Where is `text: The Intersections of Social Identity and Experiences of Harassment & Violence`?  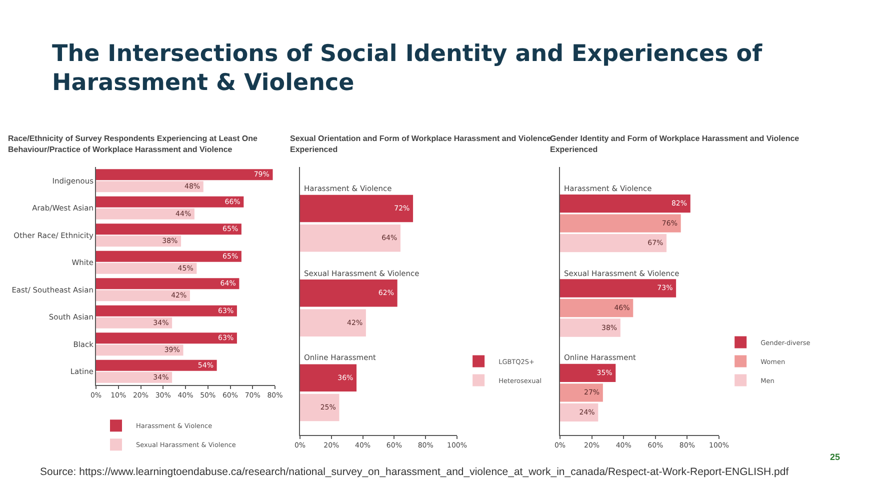
text: The Intersections of Social Identity and Experiences of Harassment & Violence is located at coordinates (408, 69).